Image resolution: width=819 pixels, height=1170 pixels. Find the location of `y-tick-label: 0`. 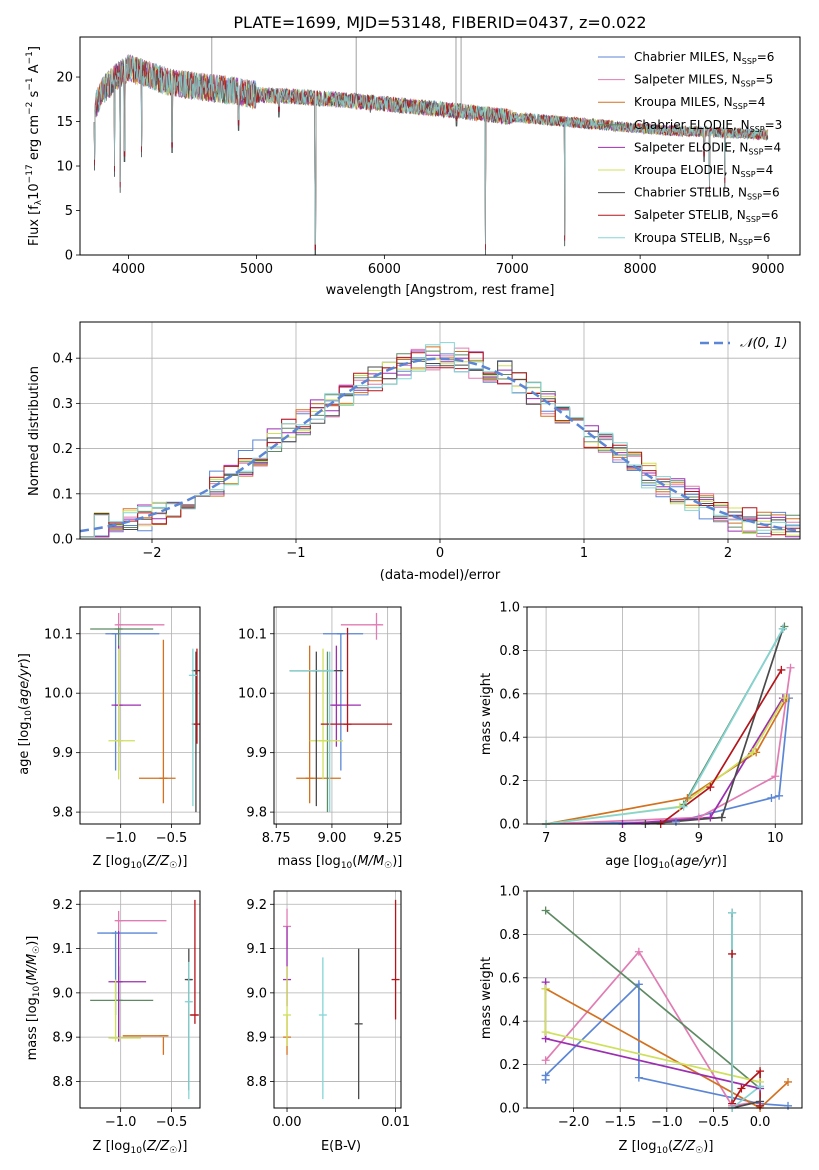

y-tick-label: 0 is located at coordinates (69, 256).